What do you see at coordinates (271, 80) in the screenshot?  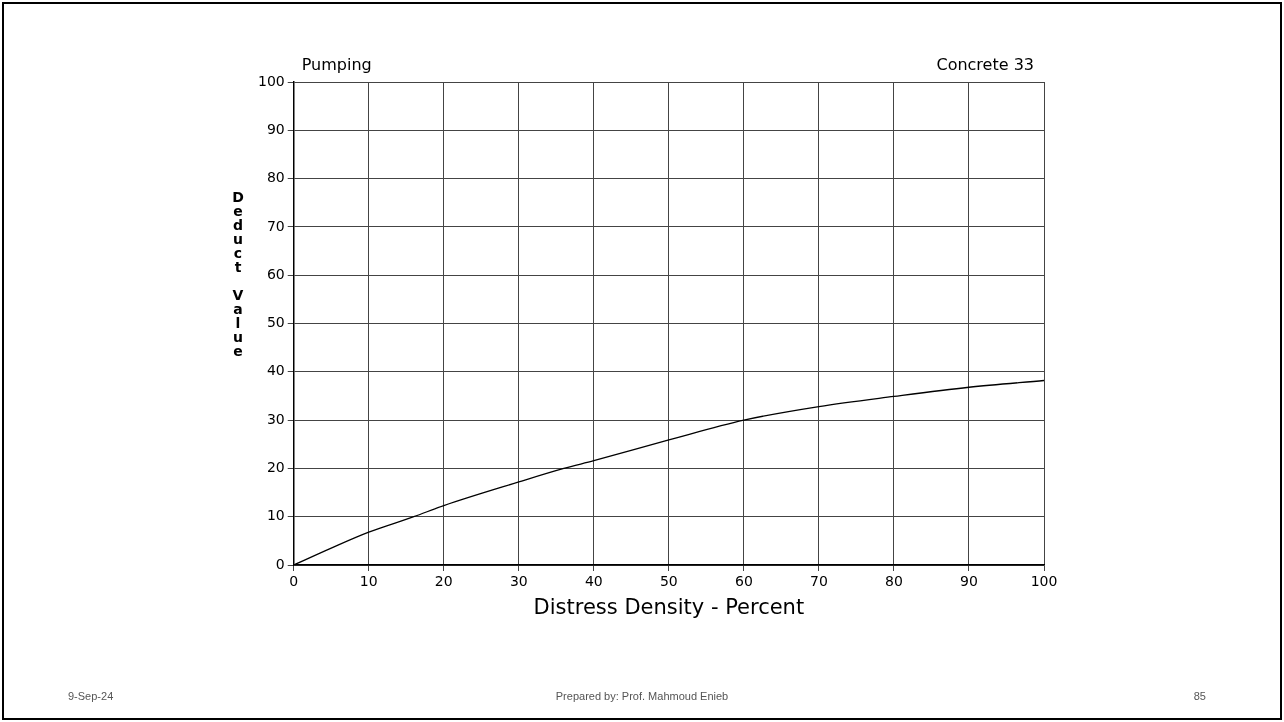 I see `y-tick-label: 100` at bounding box center [271, 80].